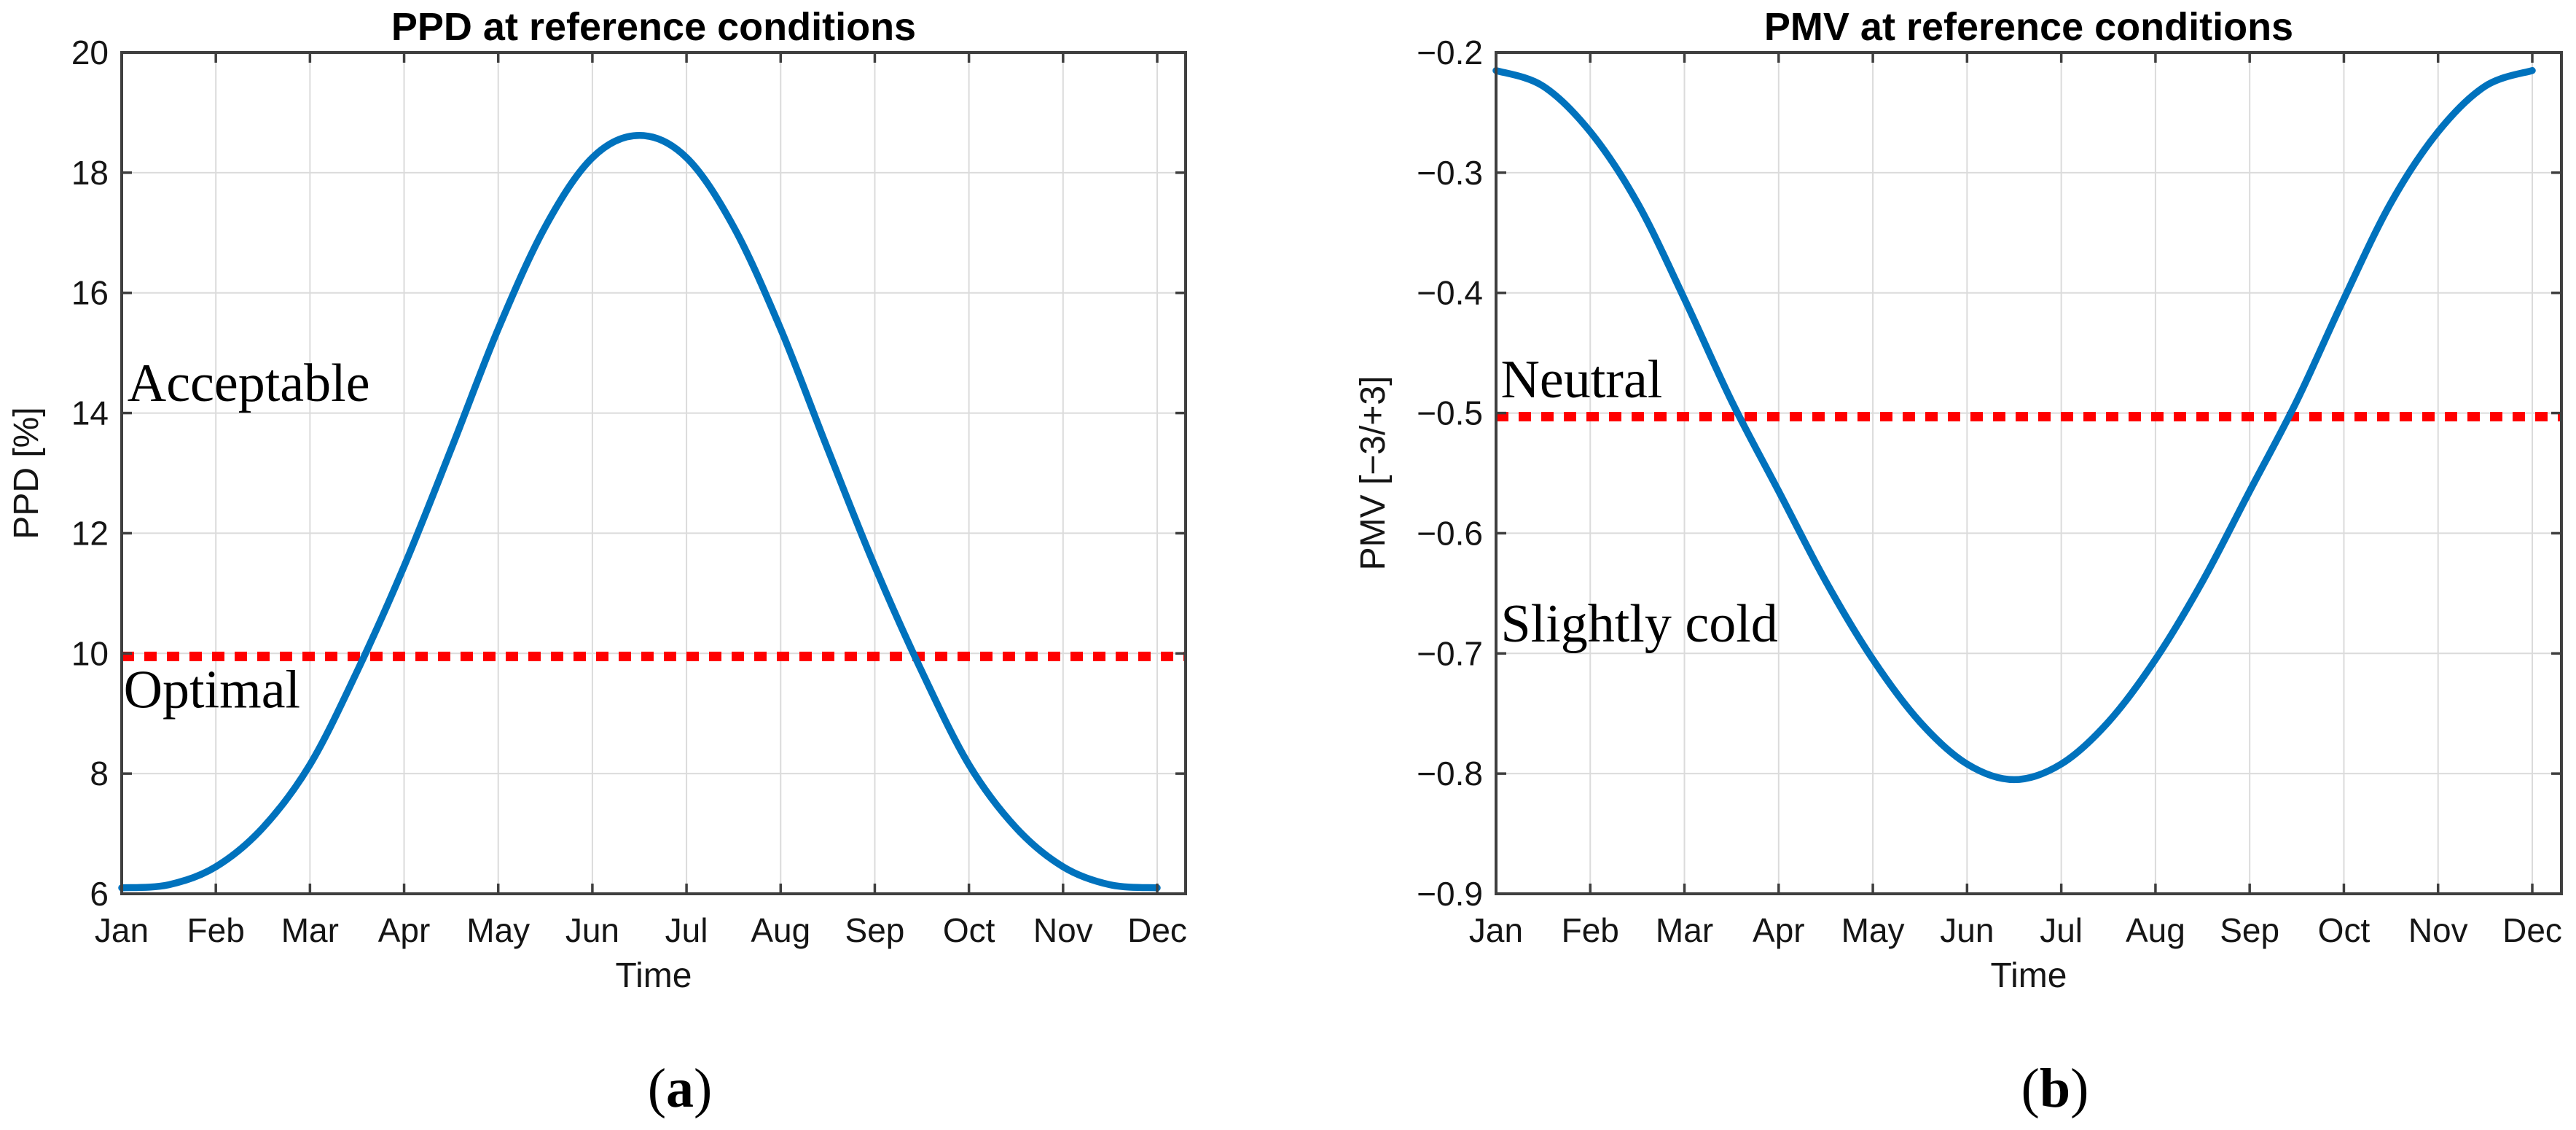 Image resolution: width=2576 pixels, height=1130 pixels. I want to click on y-tick-label: 16, so click(90, 293).